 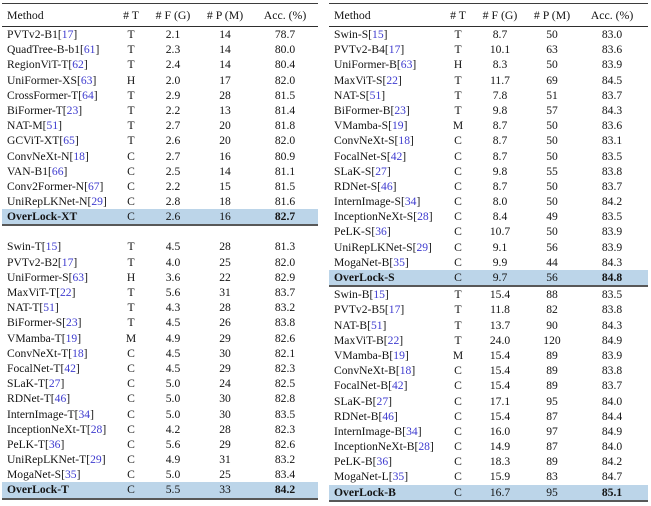 I want to click on table-row-highlighted: OverLock-S C 9.7 56 84.8, so click(x=488, y=278).